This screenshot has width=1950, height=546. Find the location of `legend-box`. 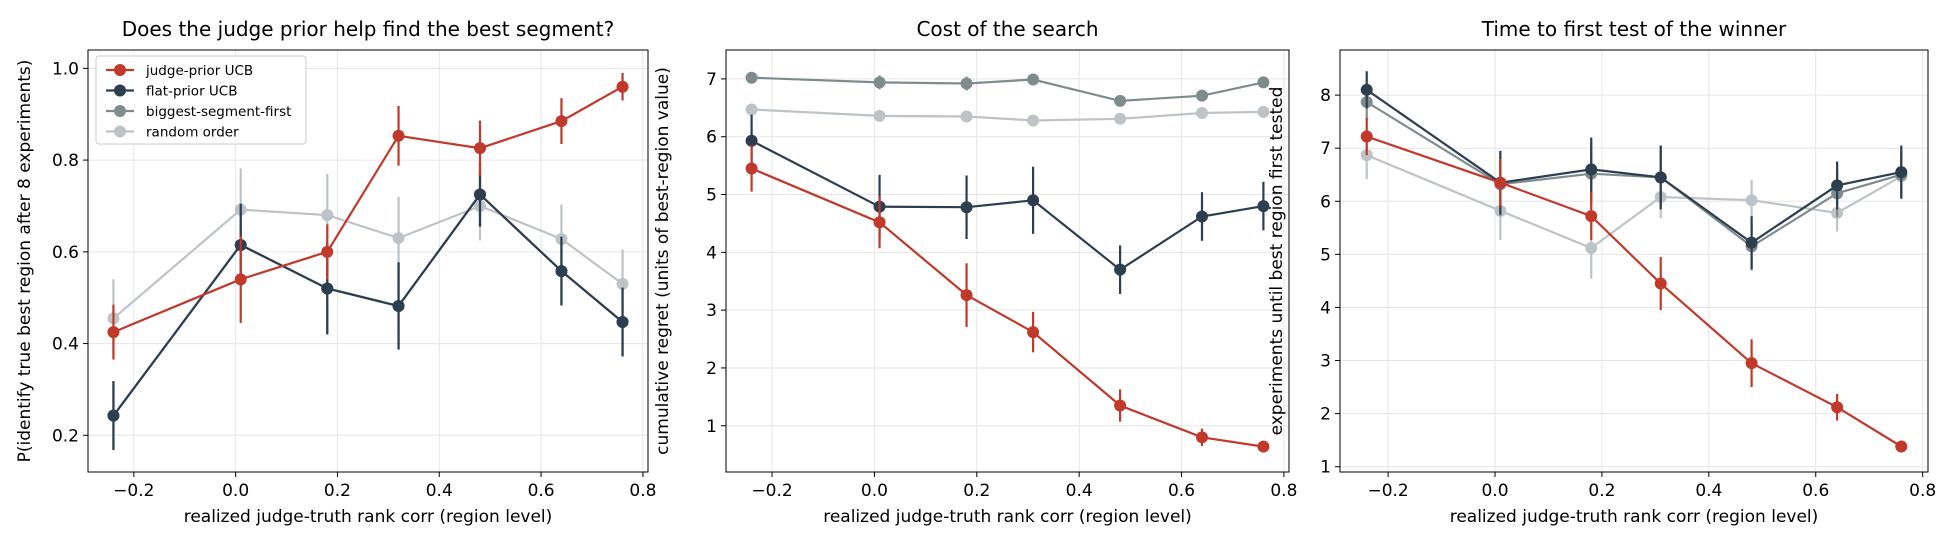

legend-box is located at coordinates (201, 100).